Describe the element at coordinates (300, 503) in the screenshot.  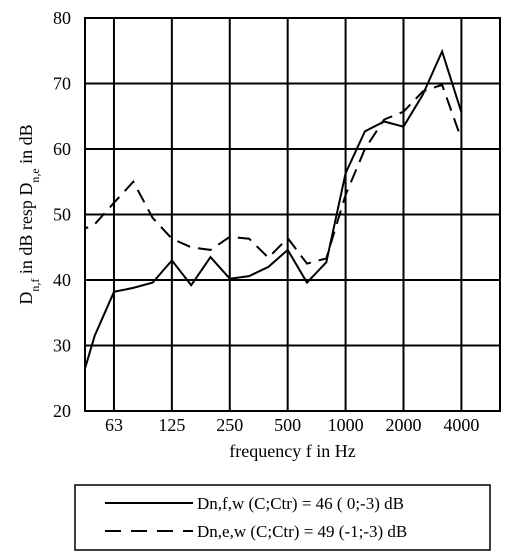
I see `legend-entry-1: Dn,f,w (C;Ctr) = 46 ( 0;-3) dB` at that location.